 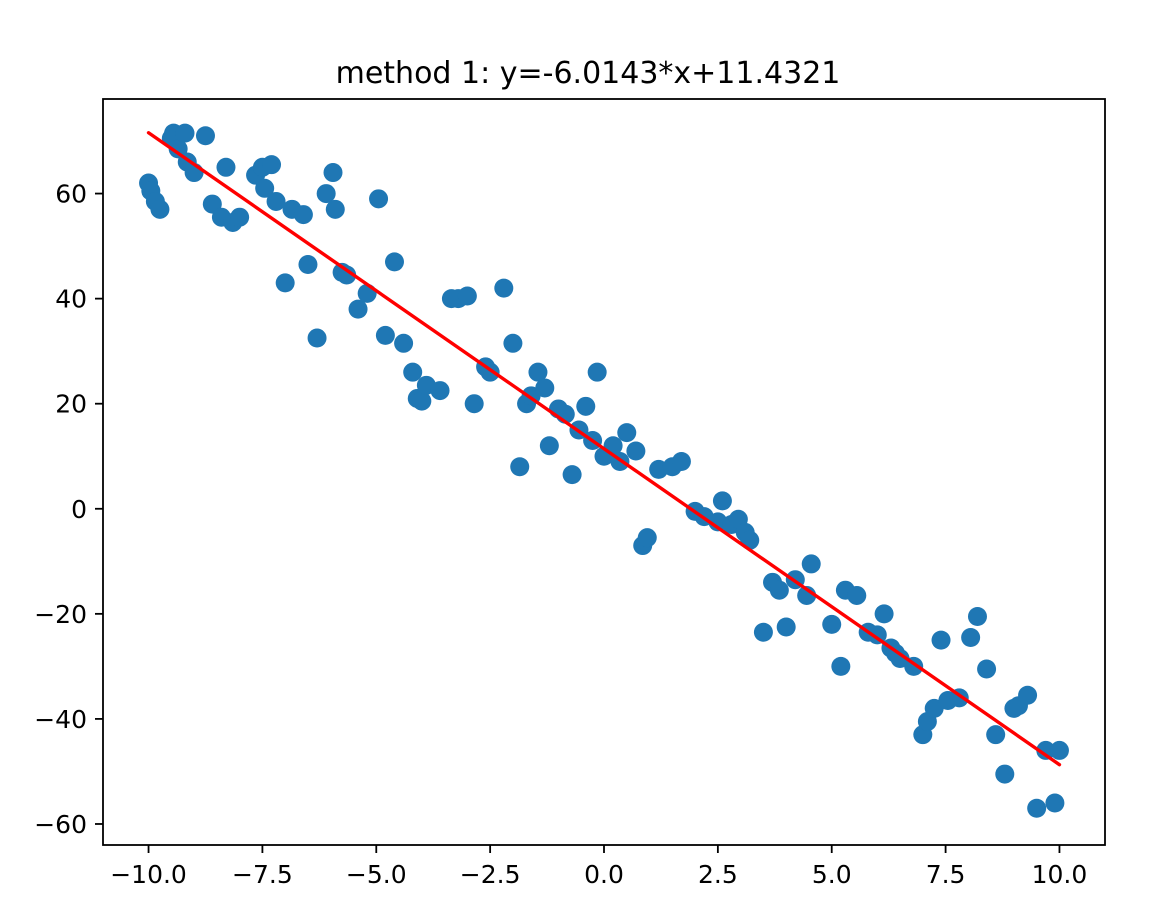 I want to click on x-tick-label: −7.5, so click(x=262, y=874).